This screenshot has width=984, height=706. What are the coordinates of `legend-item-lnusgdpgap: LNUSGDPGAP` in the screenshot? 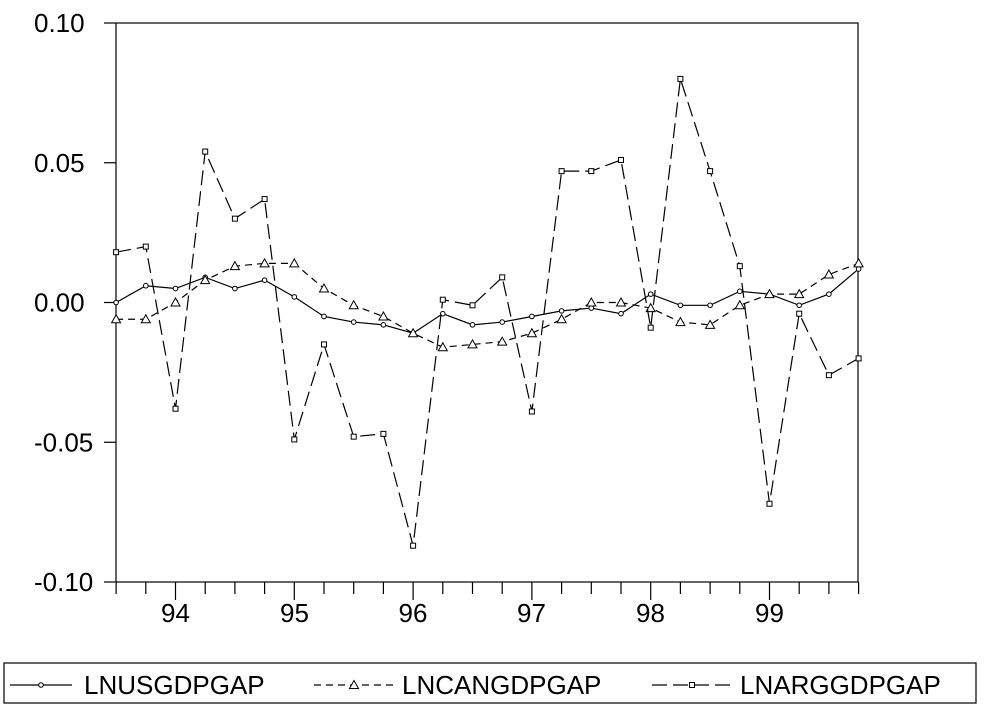 It's located at (137, 685).